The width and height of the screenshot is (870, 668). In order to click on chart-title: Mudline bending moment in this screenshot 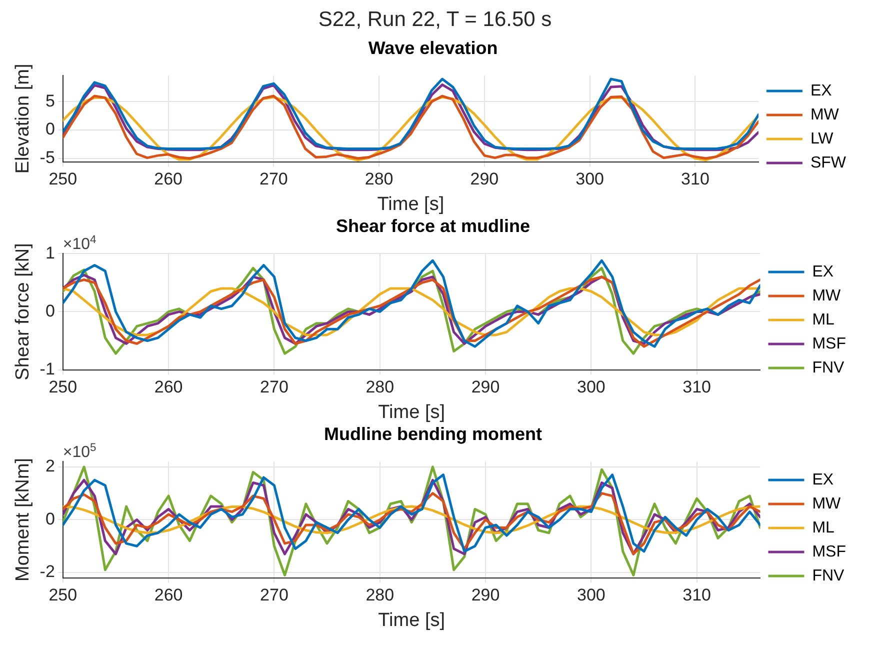, I will do `click(433, 434)`.